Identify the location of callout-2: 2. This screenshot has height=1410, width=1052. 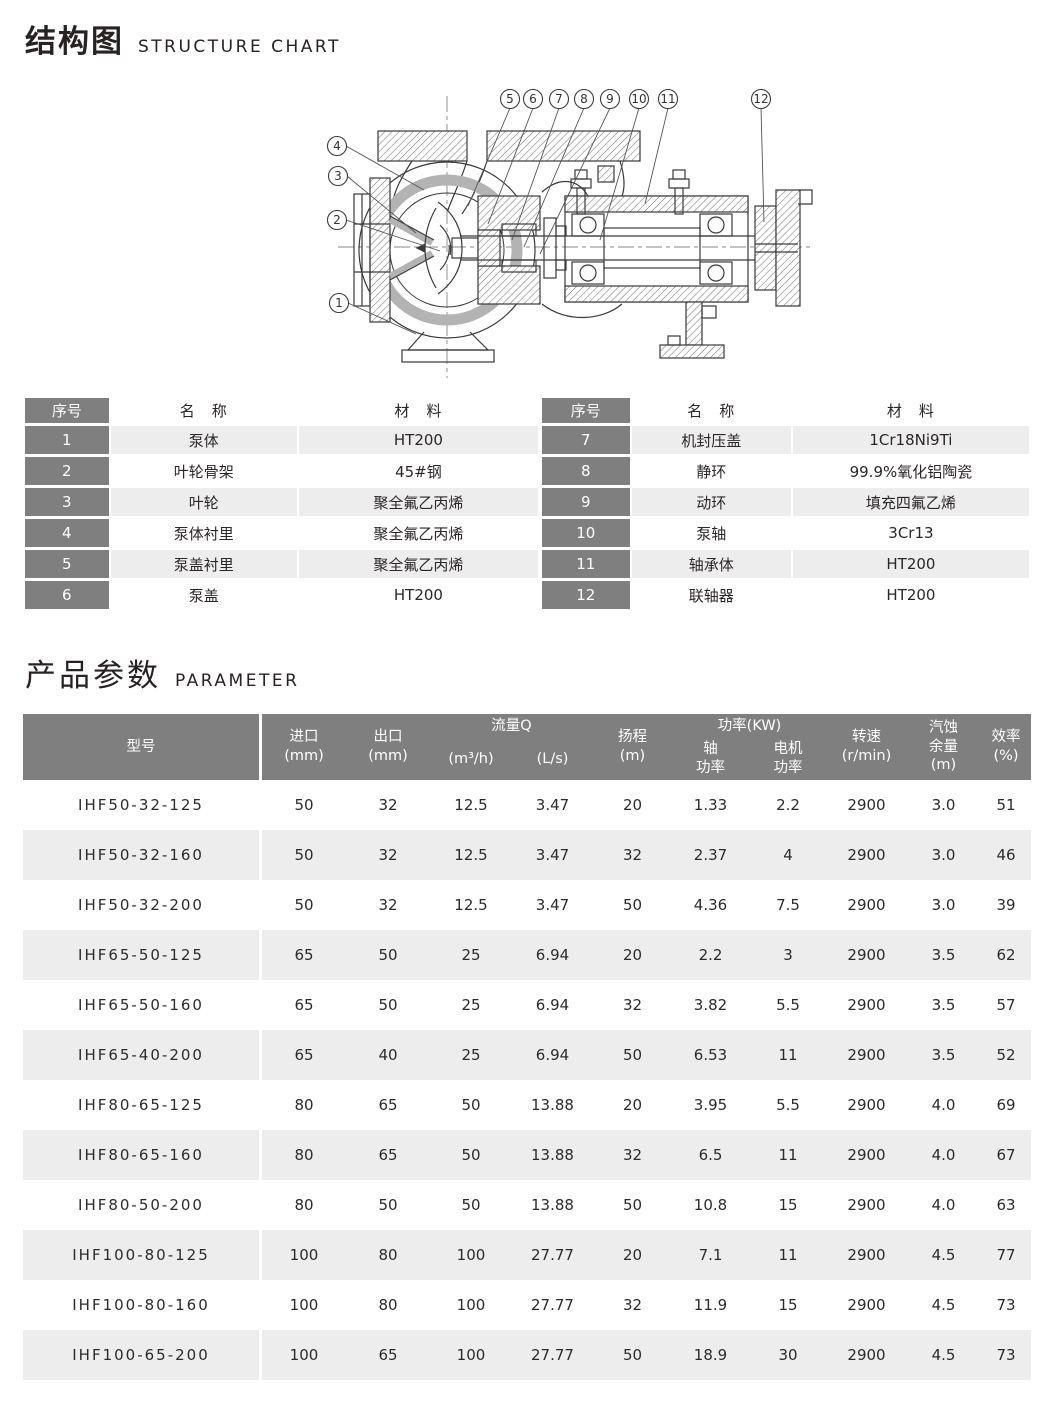
(337, 220).